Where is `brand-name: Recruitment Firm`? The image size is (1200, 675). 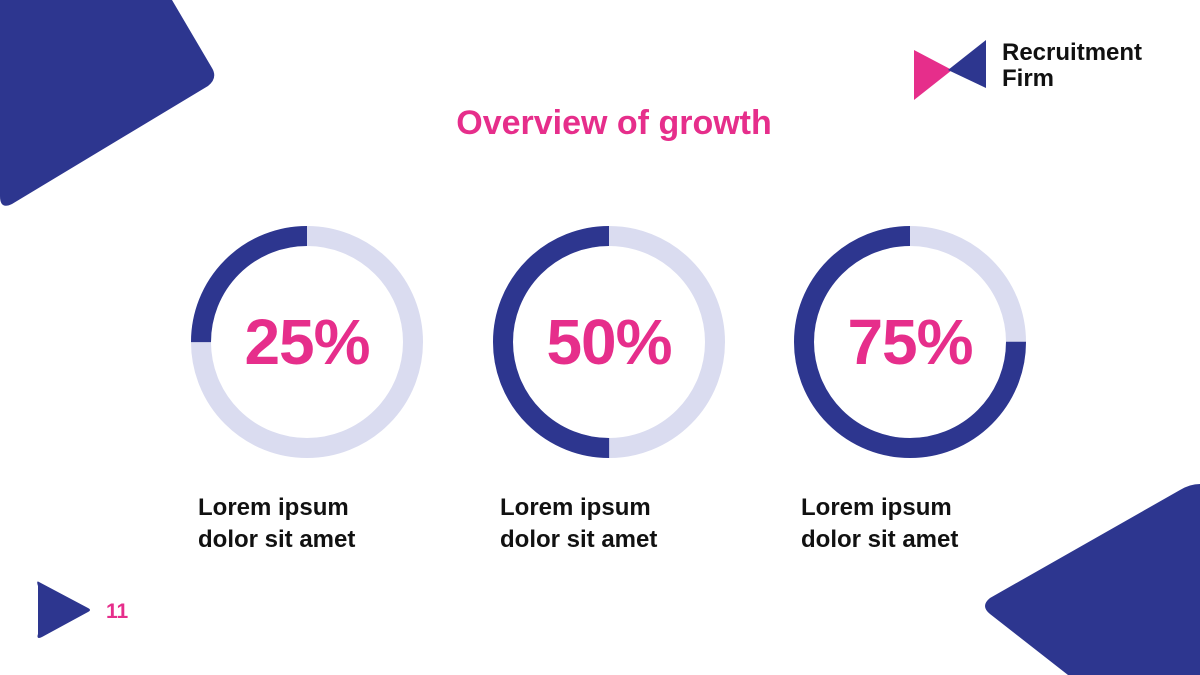
brand-name: Recruitment Firm is located at coordinates (1072, 66).